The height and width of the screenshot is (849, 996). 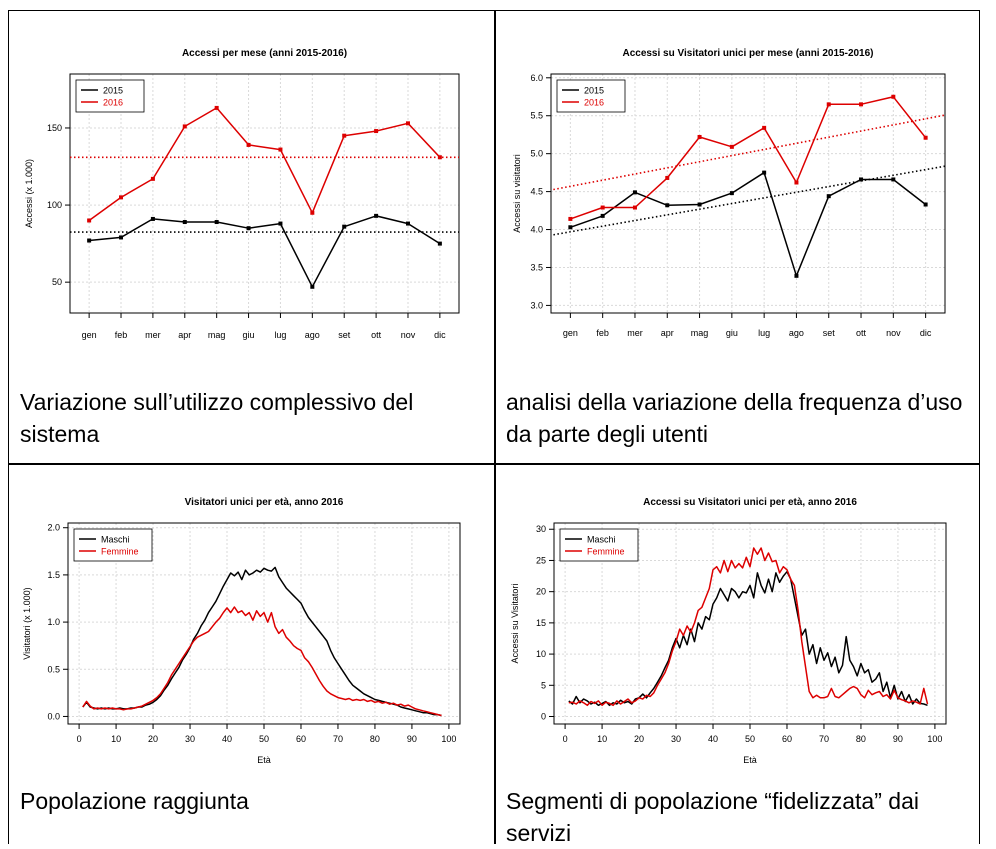 I want to click on x-tick-label: mag, so click(x=700, y=333).